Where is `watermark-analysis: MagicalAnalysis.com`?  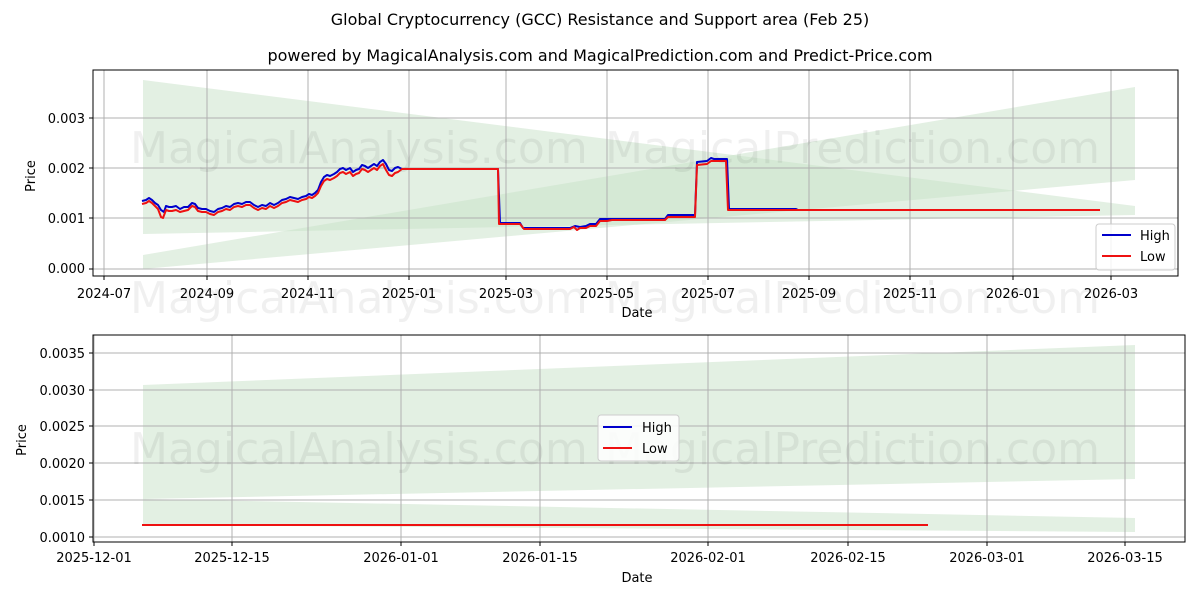
watermark-analysis: MagicalAnalysis.com is located at coordinates (359, 148).